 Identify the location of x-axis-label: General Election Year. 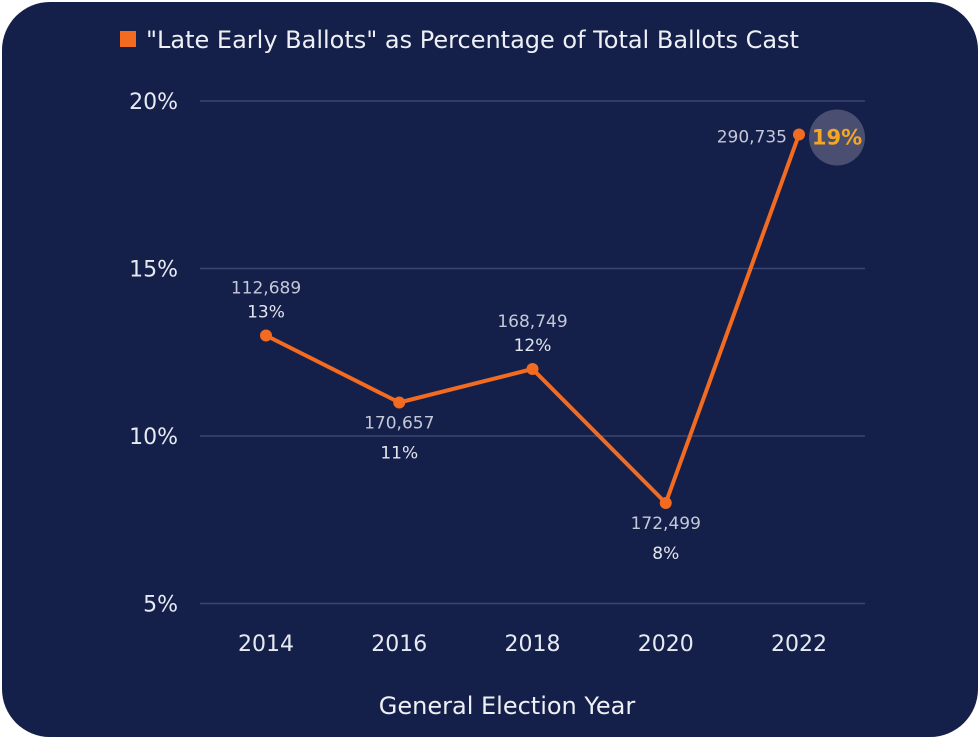
(507, 706).